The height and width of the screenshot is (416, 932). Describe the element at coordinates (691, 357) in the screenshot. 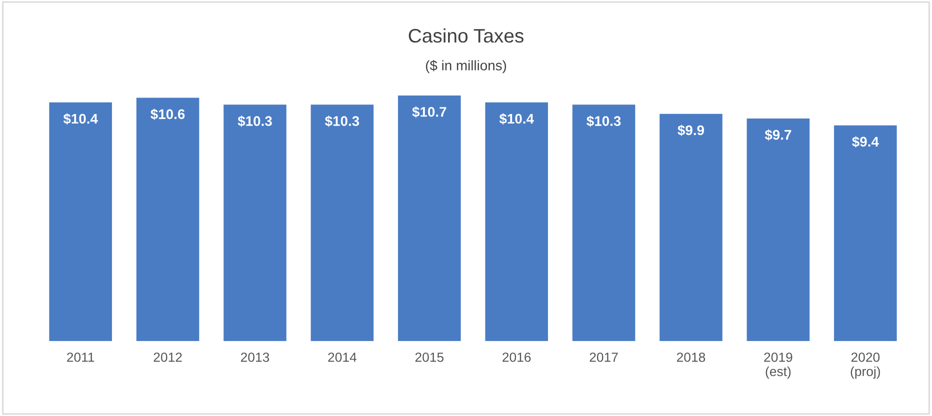

I see `x-tick-label: 2018` at that location.